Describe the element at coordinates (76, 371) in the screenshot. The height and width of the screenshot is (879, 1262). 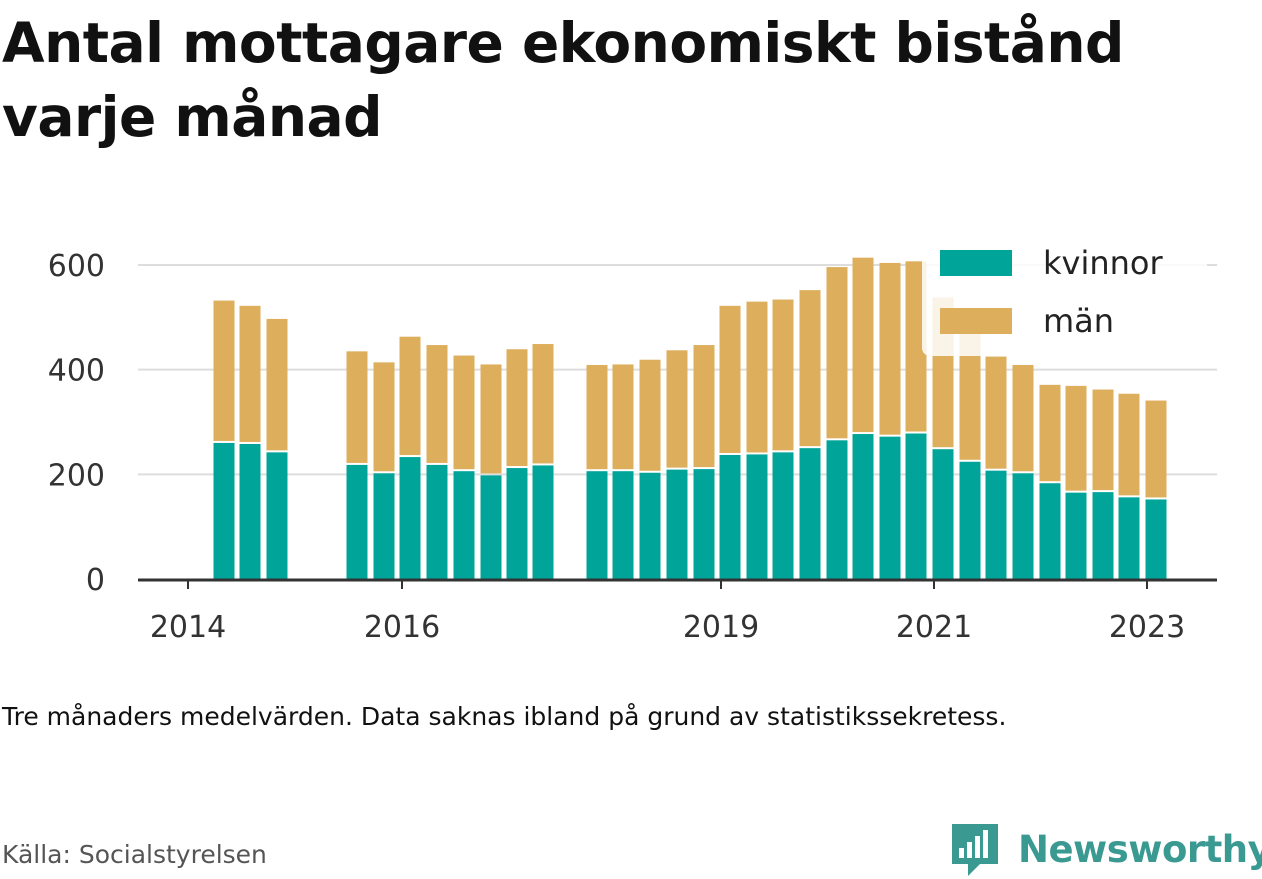
I see `y-tick-label: 400` at that location.